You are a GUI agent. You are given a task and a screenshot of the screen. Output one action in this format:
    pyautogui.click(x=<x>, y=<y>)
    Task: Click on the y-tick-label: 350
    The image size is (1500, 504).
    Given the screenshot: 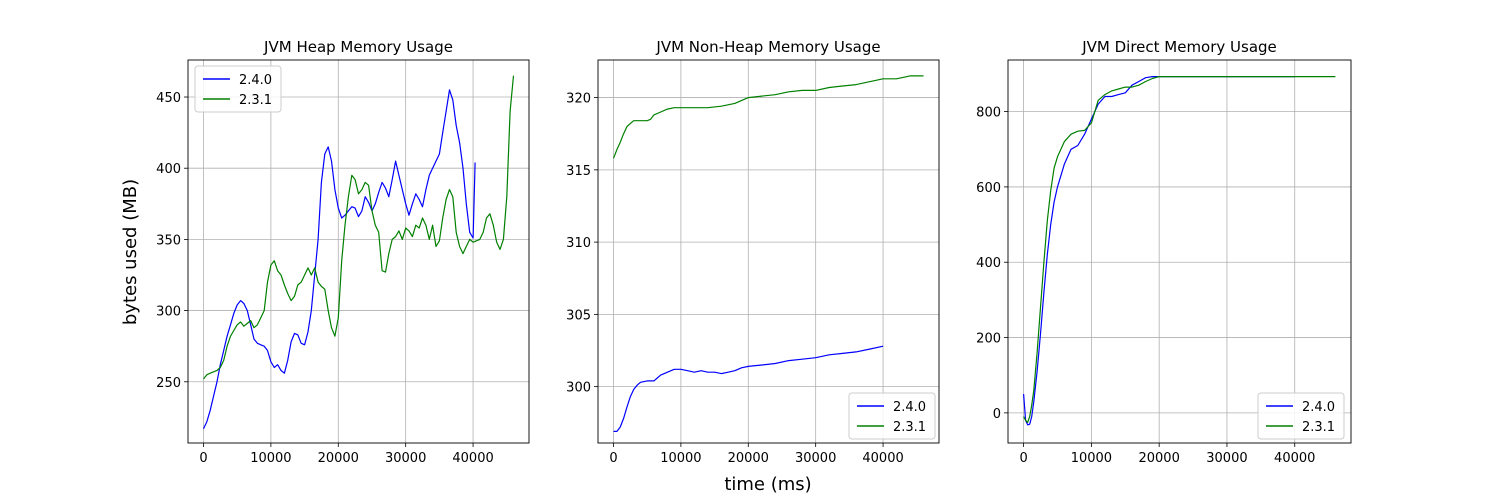 What is the action you would take?
    pyautogui.click(x=168, y=240)
    